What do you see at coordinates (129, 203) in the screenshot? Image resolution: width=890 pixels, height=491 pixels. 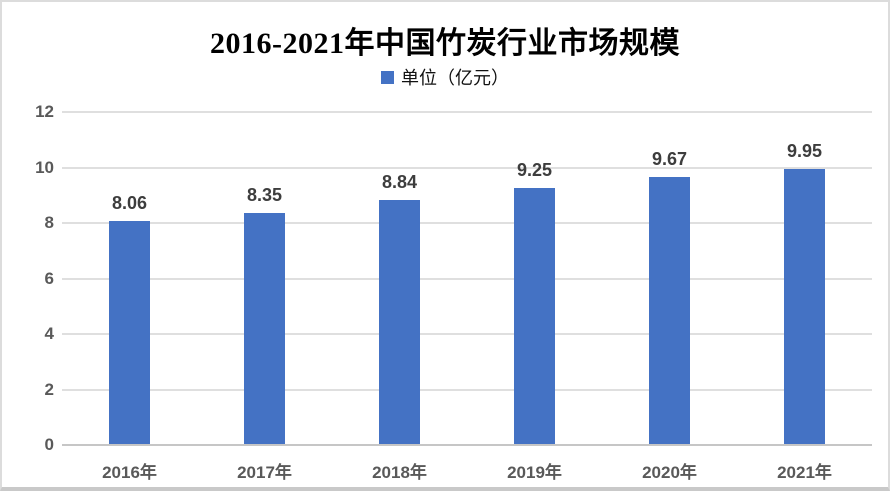 I see `data-label: 8.06` at bounding box center [129, 203].